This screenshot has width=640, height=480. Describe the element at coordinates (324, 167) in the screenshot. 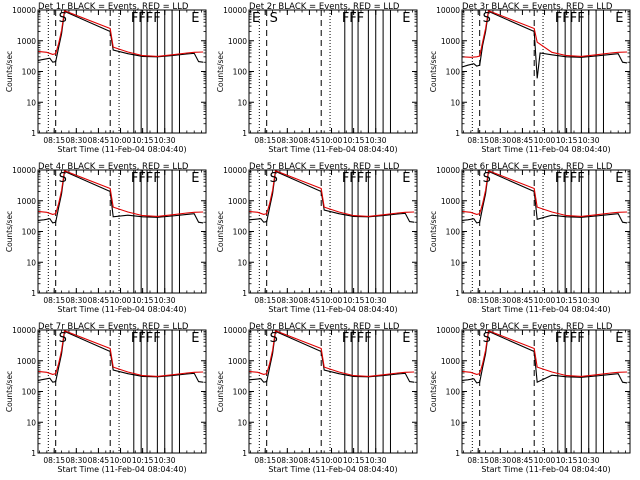

I see `panel-title: Det 5r BLACK = Events, RED = LLD` at that location.